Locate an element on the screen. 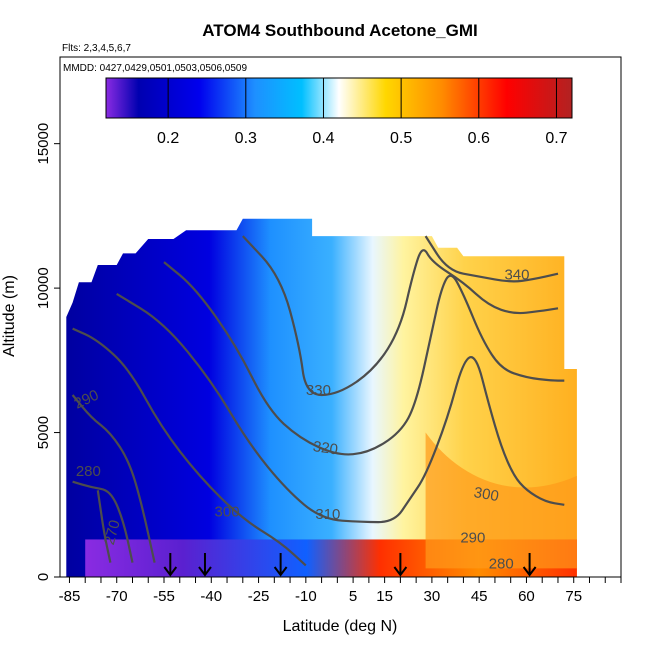 This screenshot has width=650, height=650. x-tick-label: 5 is located at coordinates (353, 596).